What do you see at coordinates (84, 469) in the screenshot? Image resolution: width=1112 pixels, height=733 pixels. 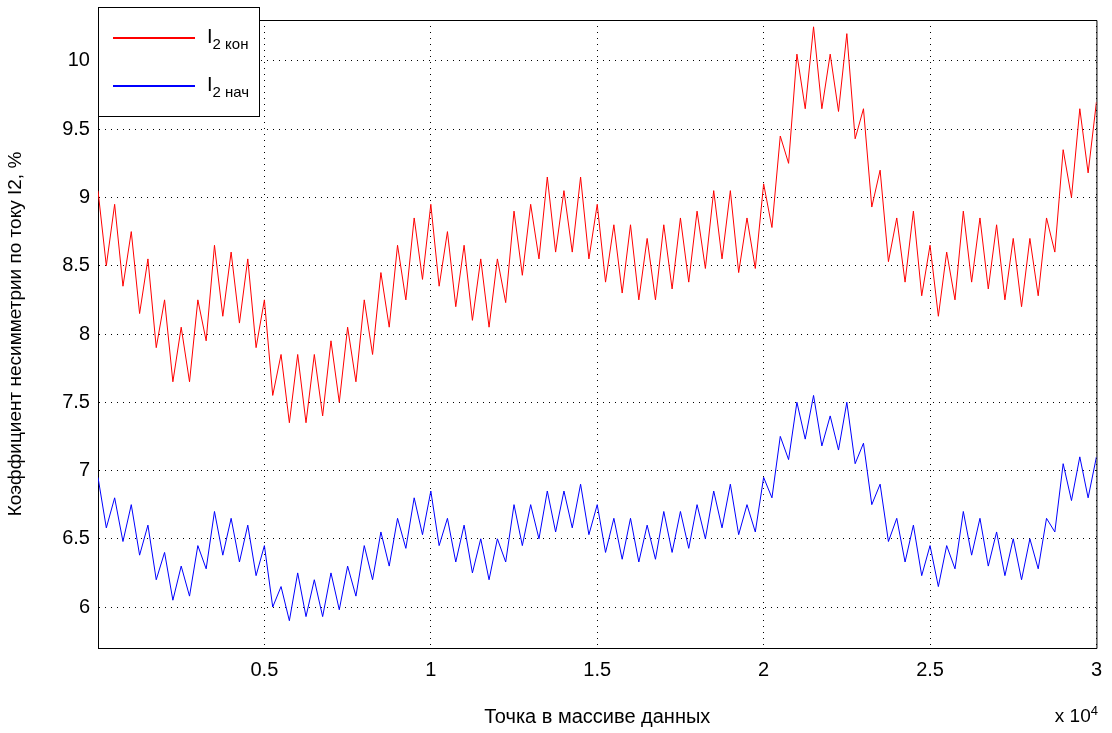 I see `y-tick-label: 7` at bounding box center [84, 469].